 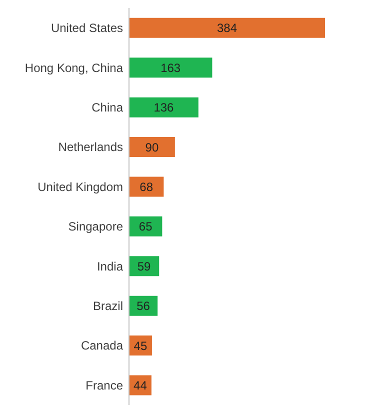 I want to click on y-tick-label: Canada, so click(x=102, y=345).